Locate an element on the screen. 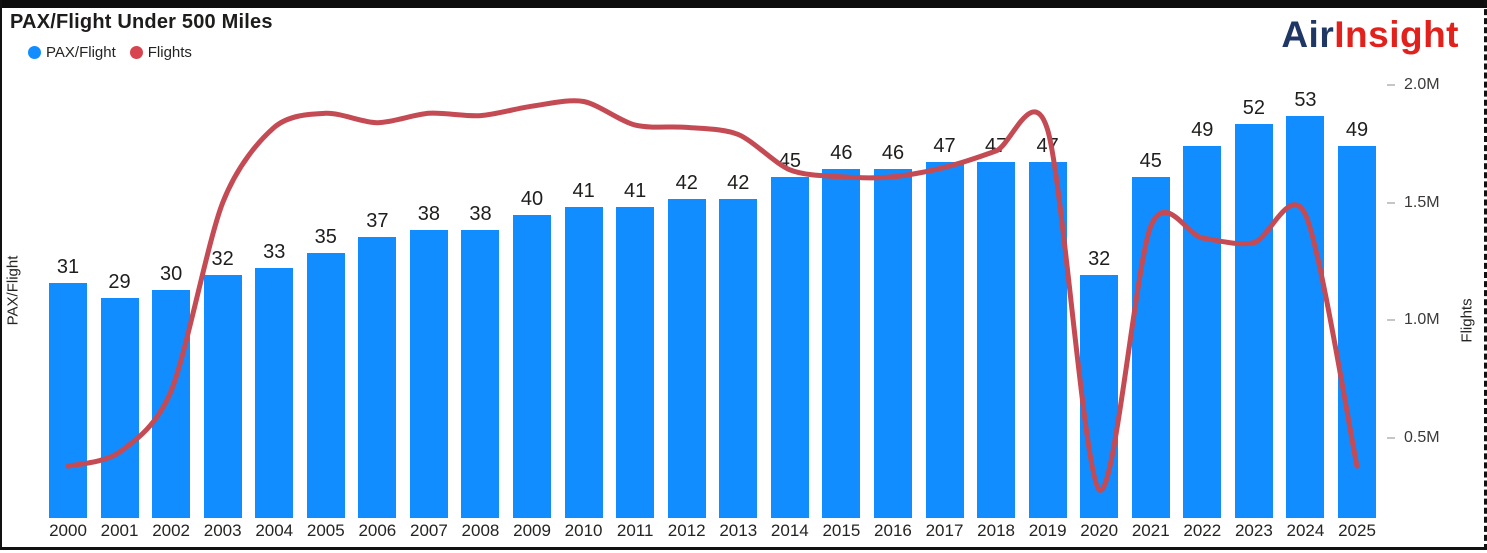  bar-value-label-2024: 53 is located at coordinates (1305, 100).